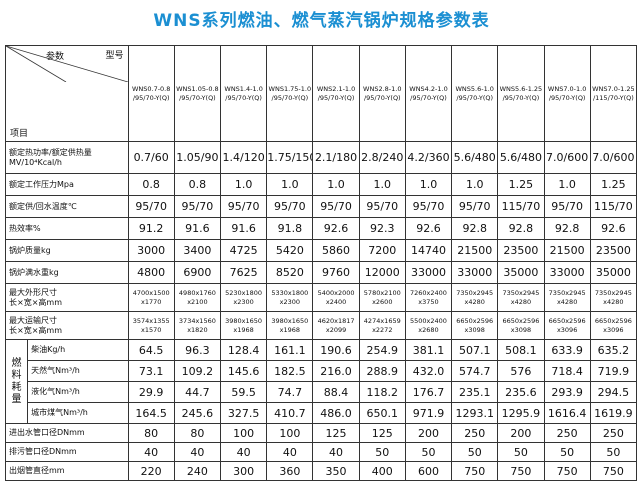  What do you see at coordinates (290, 228) in the screenshot?
I see `value-cell: 91.8` at bounding box center [290, 228].